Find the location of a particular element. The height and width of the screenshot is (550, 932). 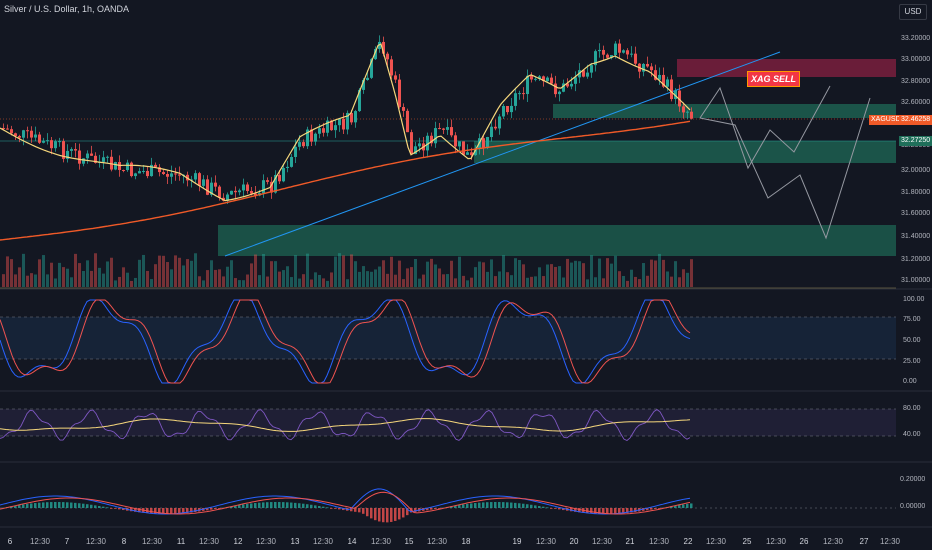

rsi-axis-label: 80.00 is located at coordinates (912, 408).